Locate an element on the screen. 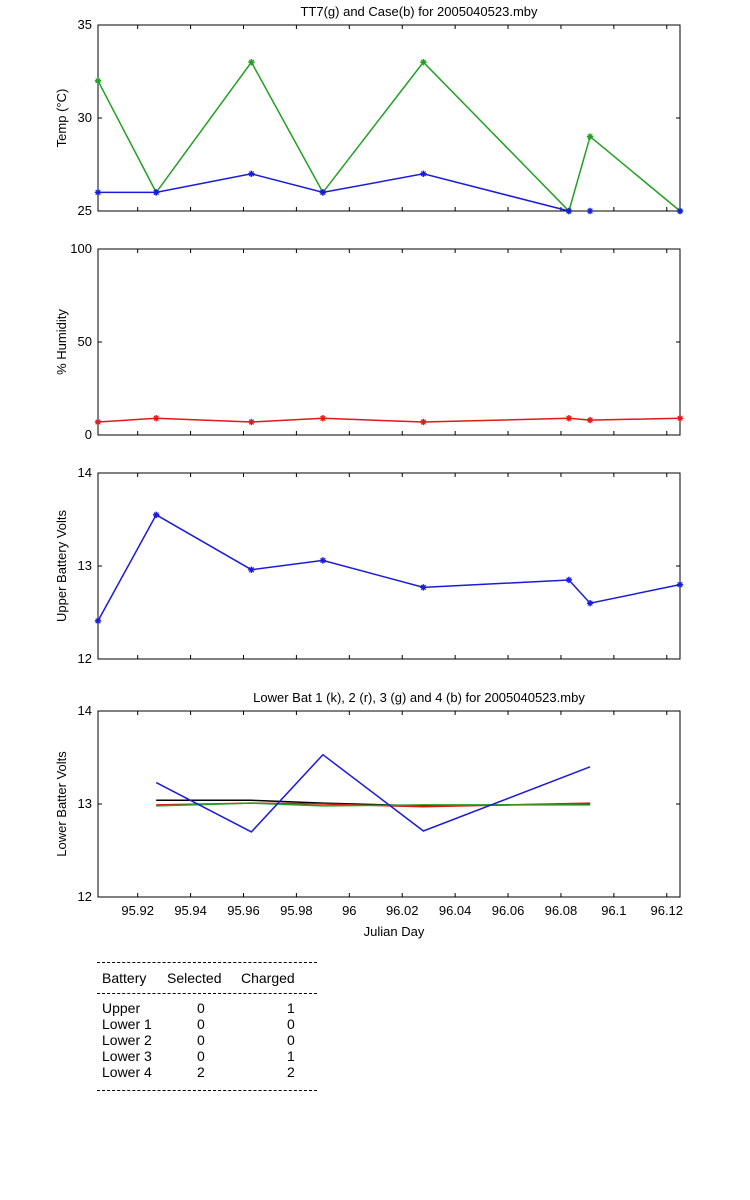 Image resolution: width=750 pixels, height=1200 pixels. x-tick-label: 96.04 is located at coordinates (455, 910).